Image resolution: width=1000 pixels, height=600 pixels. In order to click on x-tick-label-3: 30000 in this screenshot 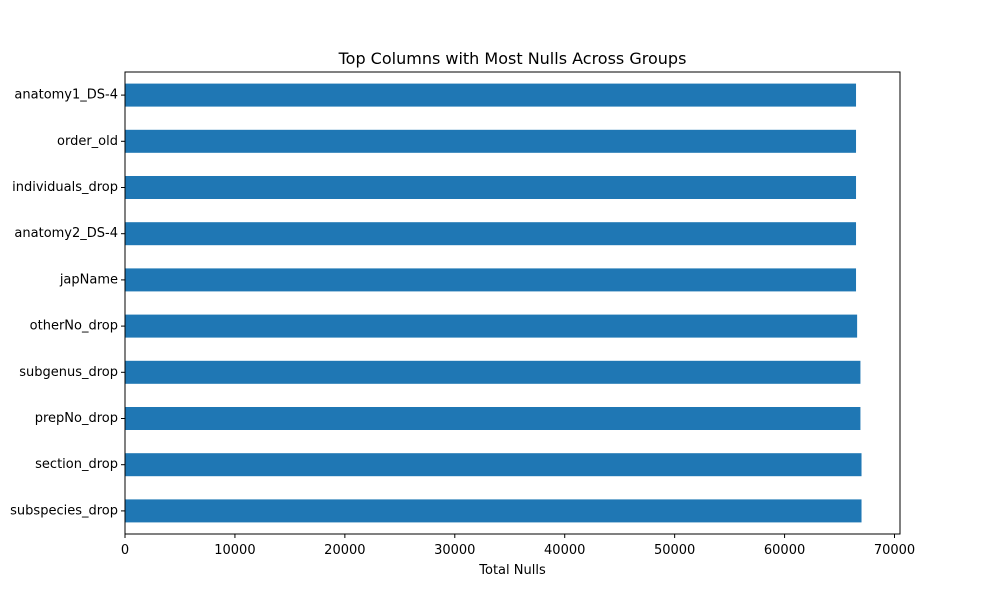, I will do `click(454, 550)`.